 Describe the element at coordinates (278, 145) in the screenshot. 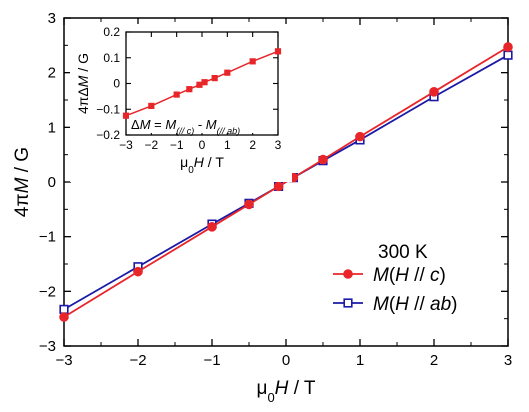

I see `inset-x-tick-label: 3` at that location.